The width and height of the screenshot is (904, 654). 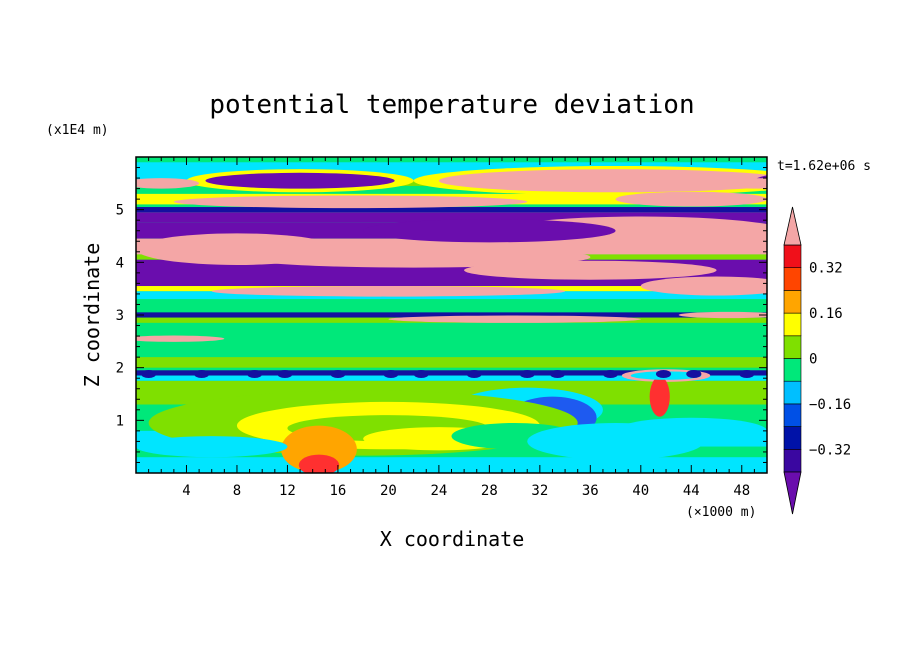 I want to click on x-tick-label: 4, so click(x=186, y=491).